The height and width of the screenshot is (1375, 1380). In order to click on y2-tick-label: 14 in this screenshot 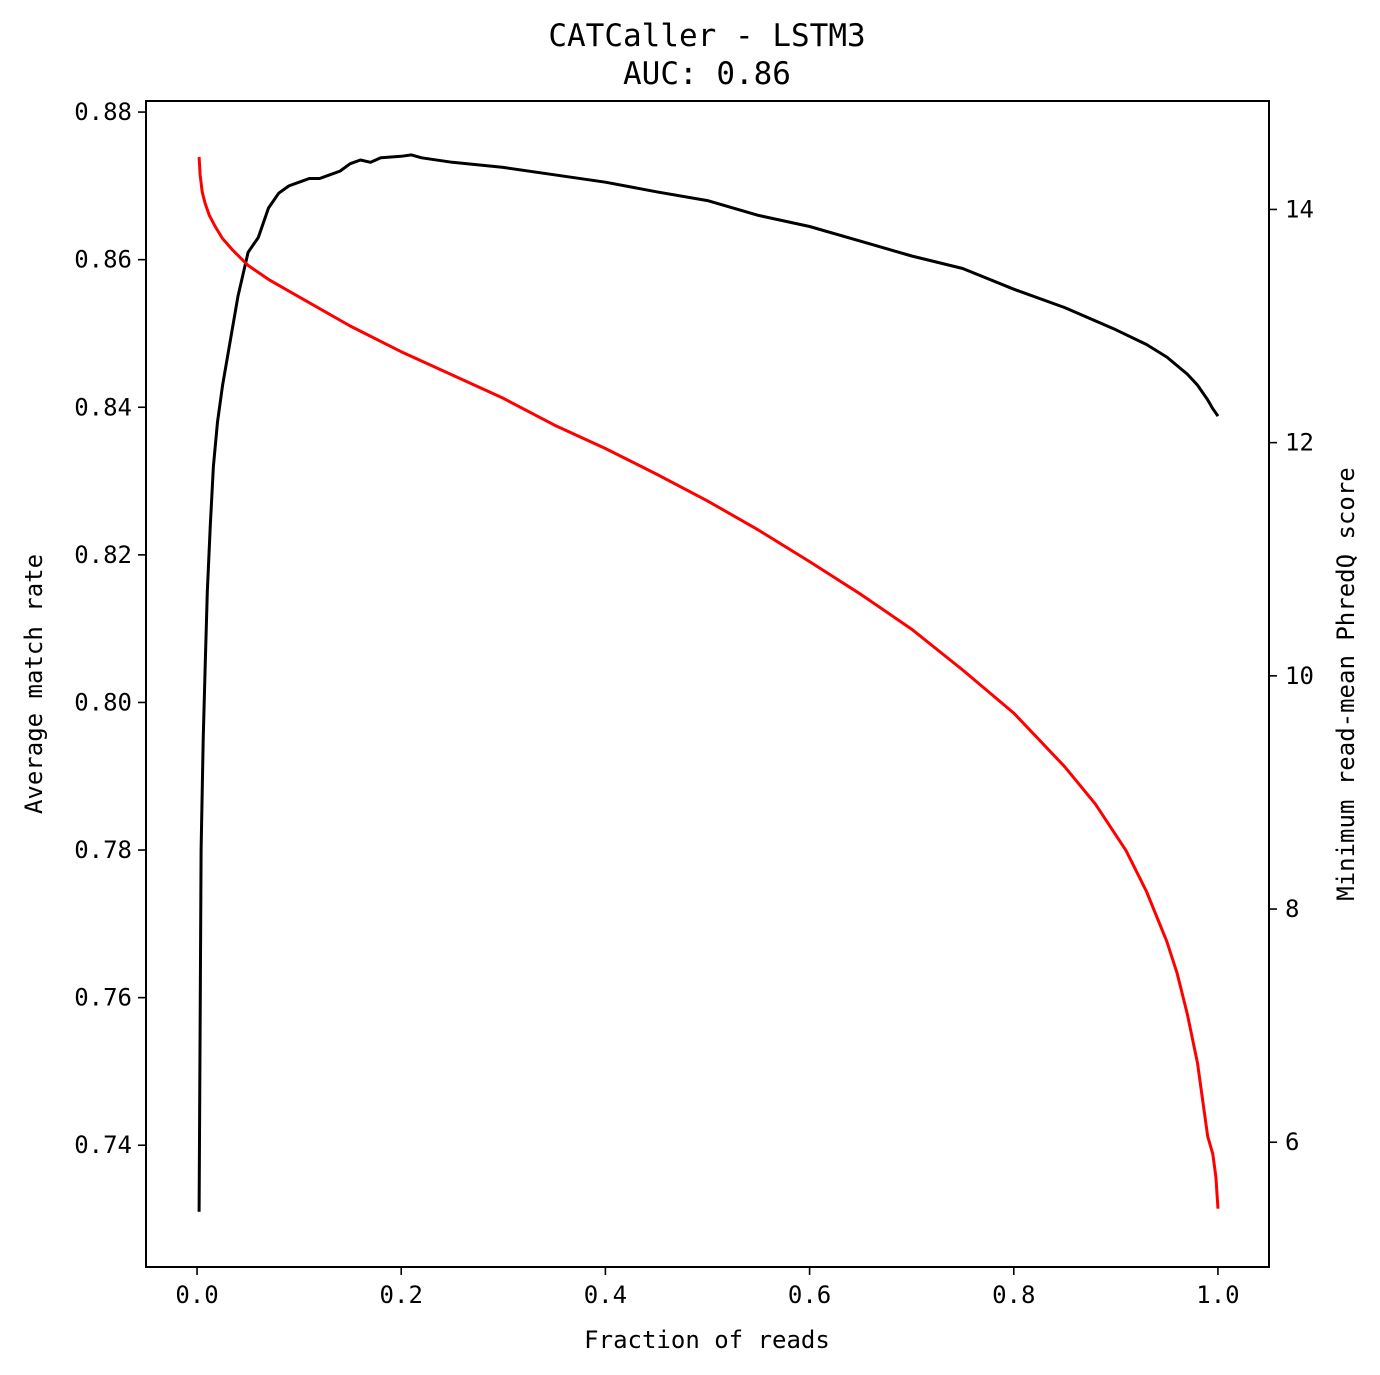, I will do `click(1299, 209)`.